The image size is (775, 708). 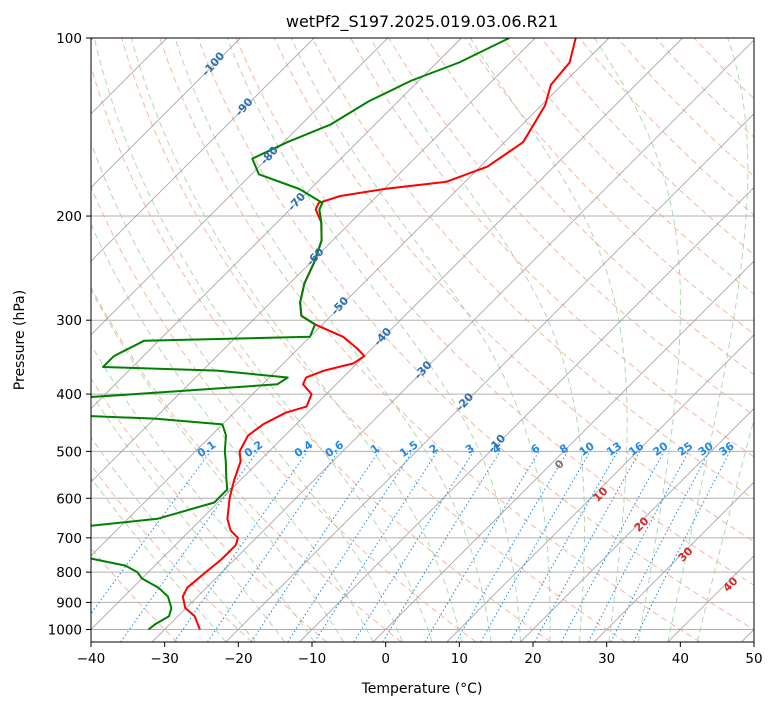 I want to click on isotherm-label: -90, so click(x=244, y=107).